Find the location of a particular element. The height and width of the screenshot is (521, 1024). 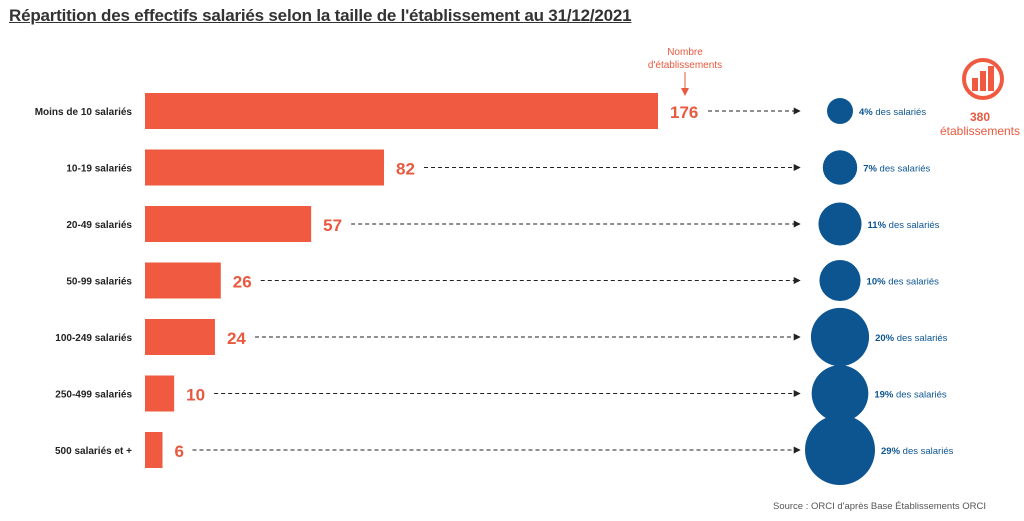

category-label: 250-499 salariés is located at coordinates (93, 395).